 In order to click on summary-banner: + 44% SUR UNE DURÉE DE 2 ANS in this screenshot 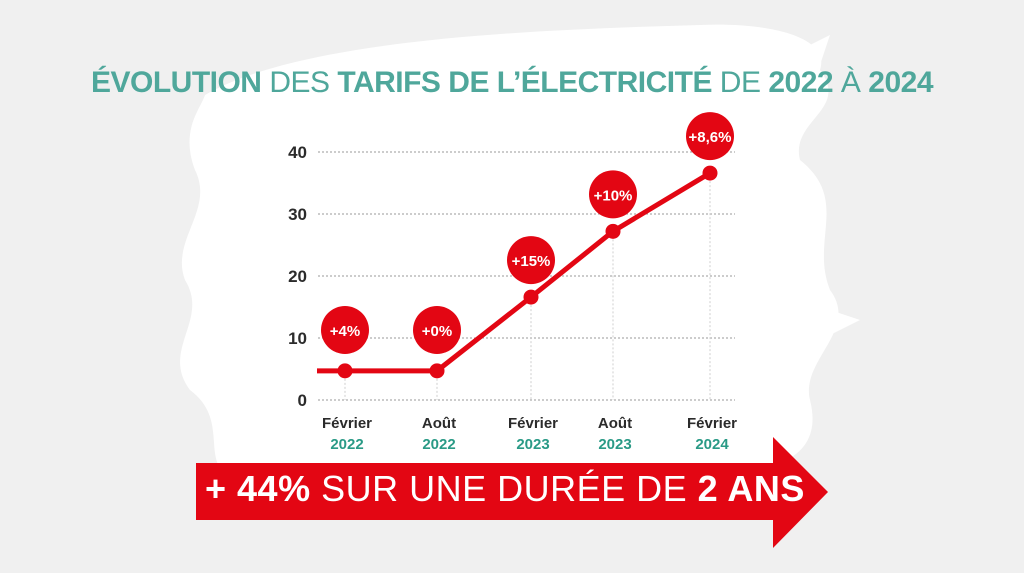, I will do `click(505, 488)`.